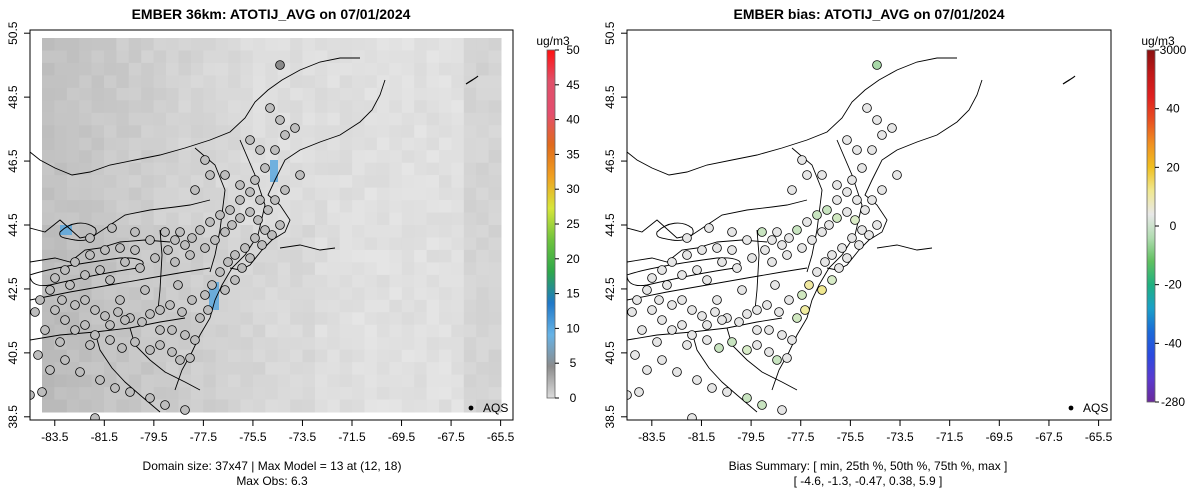 The width and height of the screenshot is (1200, 502). Describe the element at coordinates (451, 437) in the screenshot. I see `x-tick-label: -67.5` at that location.